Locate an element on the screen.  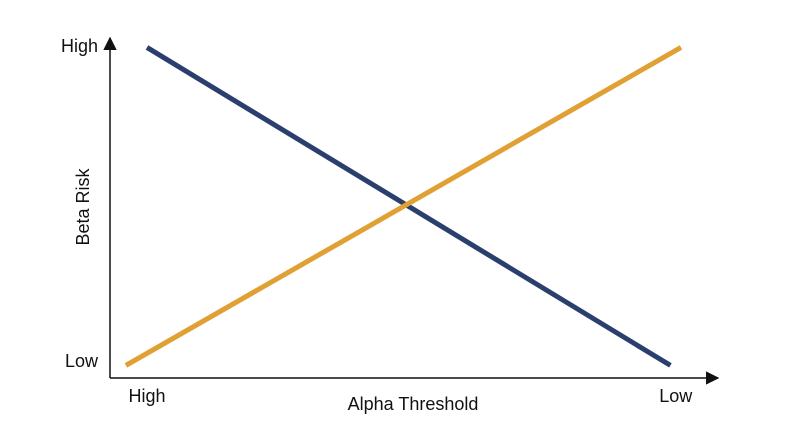
y-axis-title: Beta Risk is located at coordinates (83, 206).